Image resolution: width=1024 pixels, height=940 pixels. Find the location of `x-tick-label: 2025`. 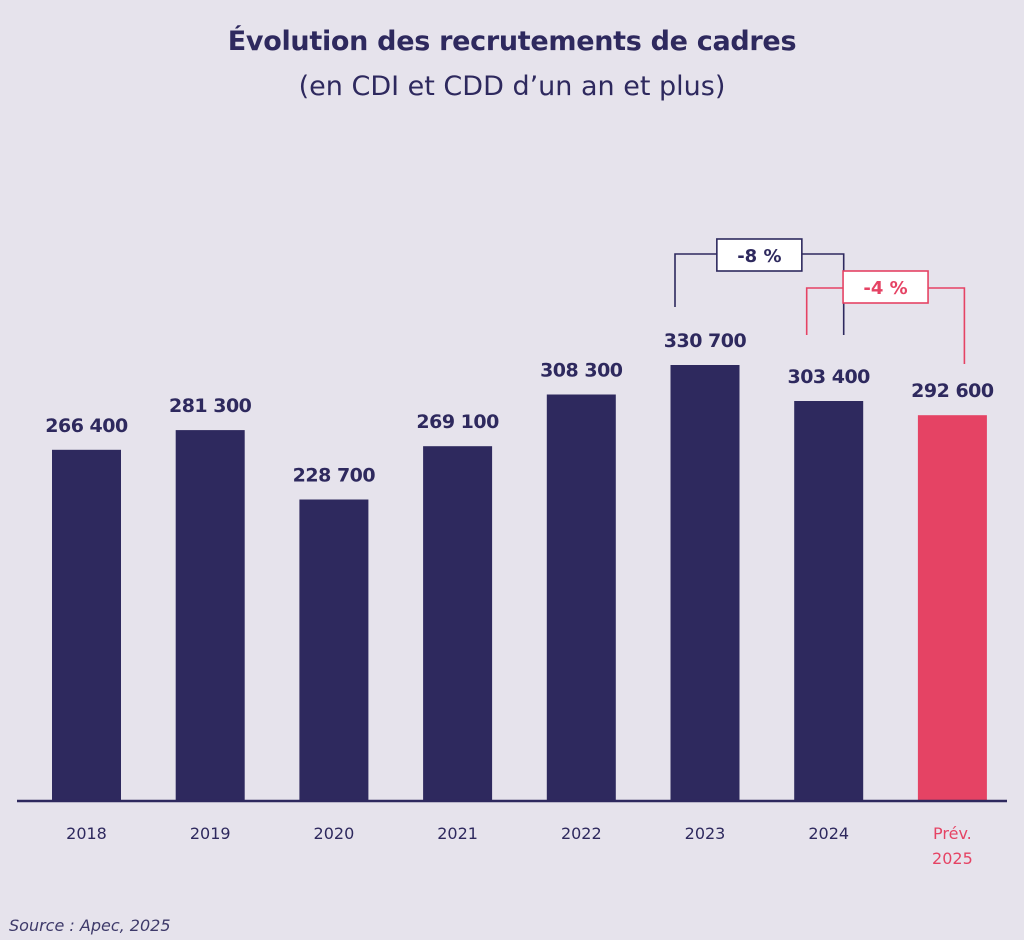

x-tick-label: 2025 is located at coordinates (952, 858).